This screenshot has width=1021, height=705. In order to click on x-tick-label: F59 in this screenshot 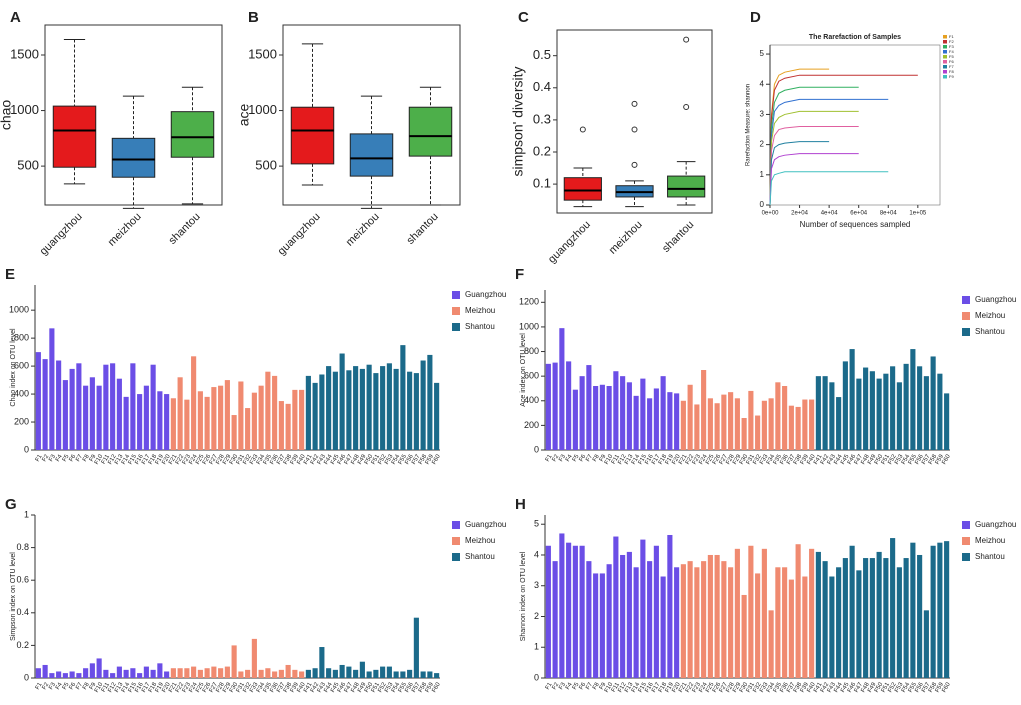, I will do `click(430, 687)`.